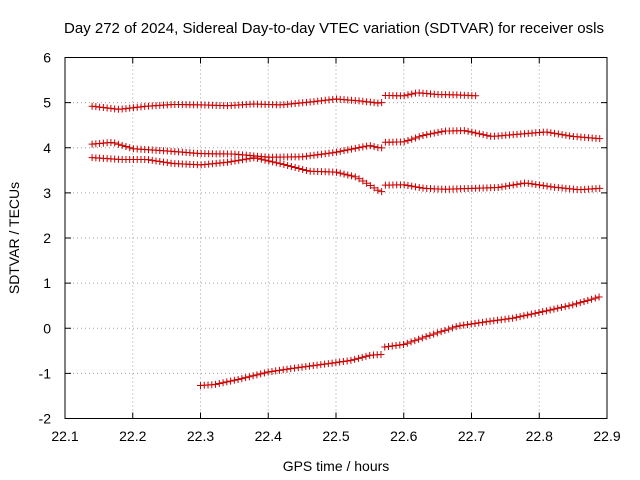  I want to click on x-tick-label: 22.8, so click(539, 436).